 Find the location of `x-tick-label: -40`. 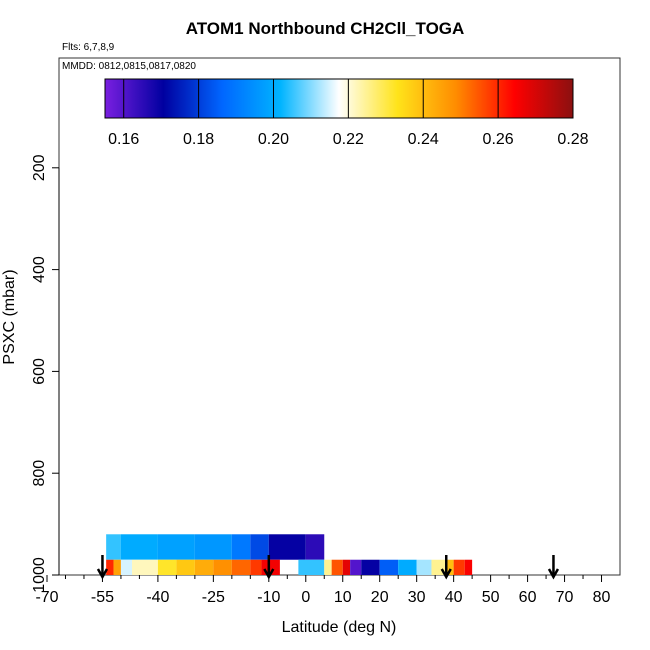

x-tick-label: -40 is located at coordinates (157, 597).